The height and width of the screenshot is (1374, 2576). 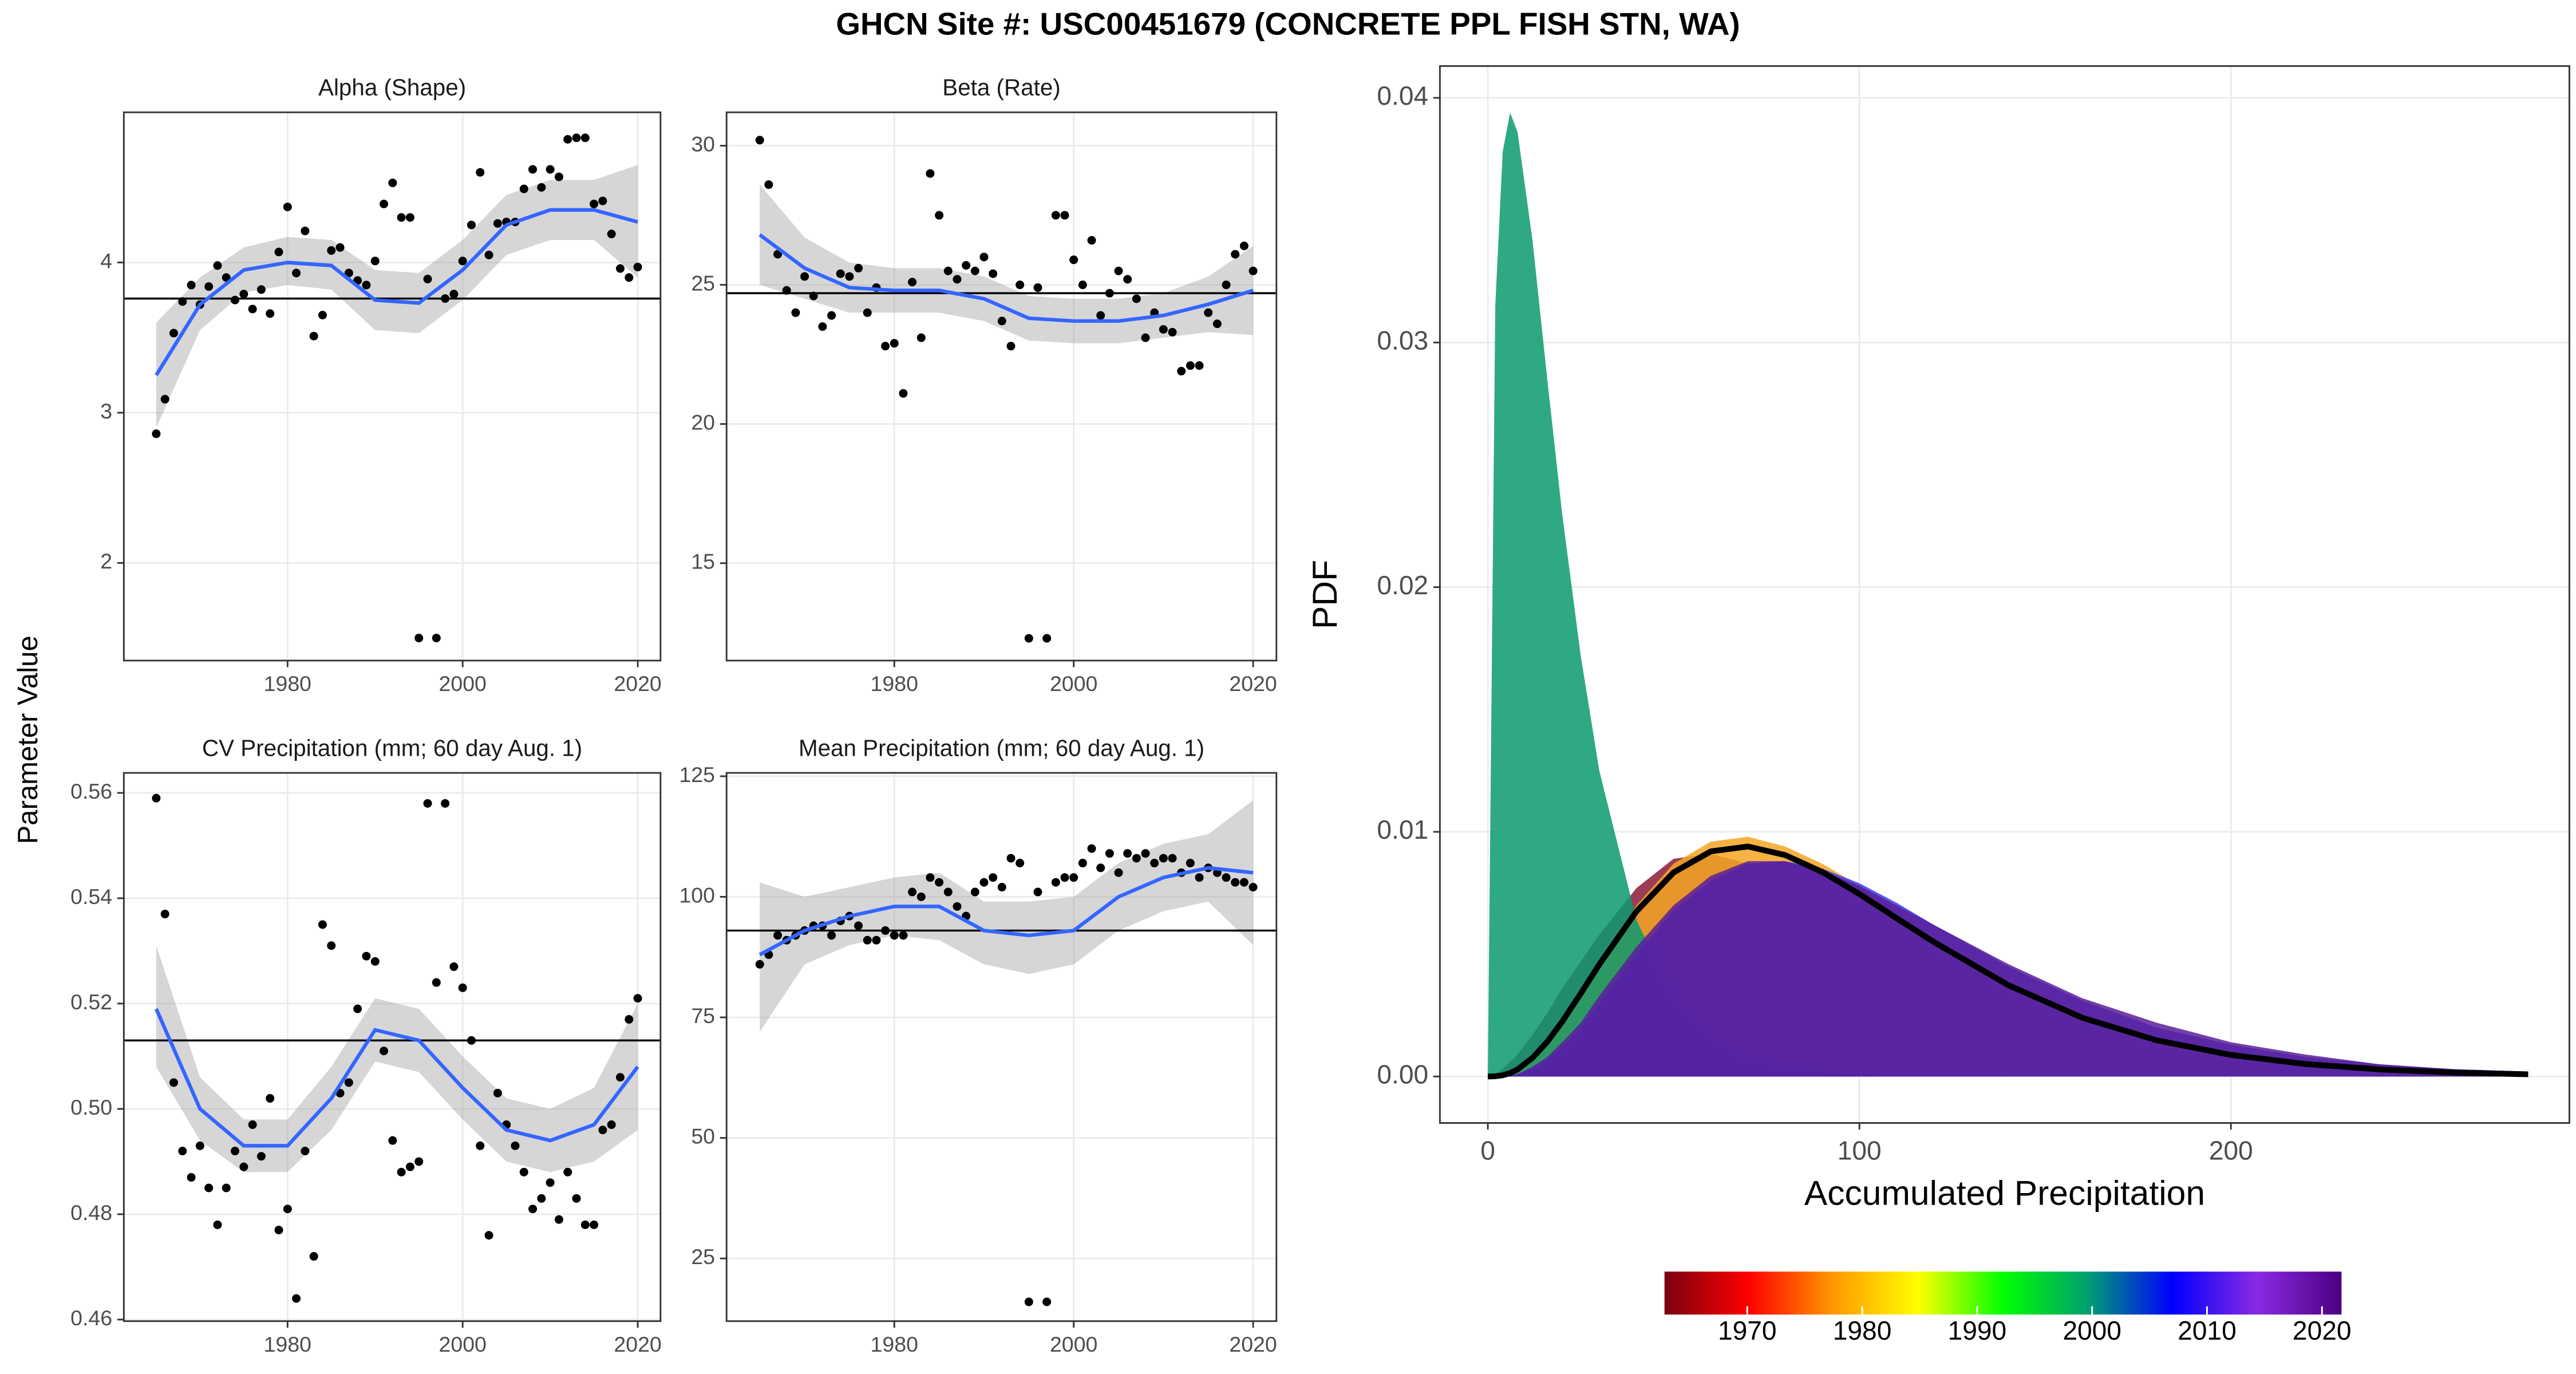 What do you see at coordinates (91, 897) in the screenshot?
I see `y-tick-label: 0.54` at bounding box center [91, 897].